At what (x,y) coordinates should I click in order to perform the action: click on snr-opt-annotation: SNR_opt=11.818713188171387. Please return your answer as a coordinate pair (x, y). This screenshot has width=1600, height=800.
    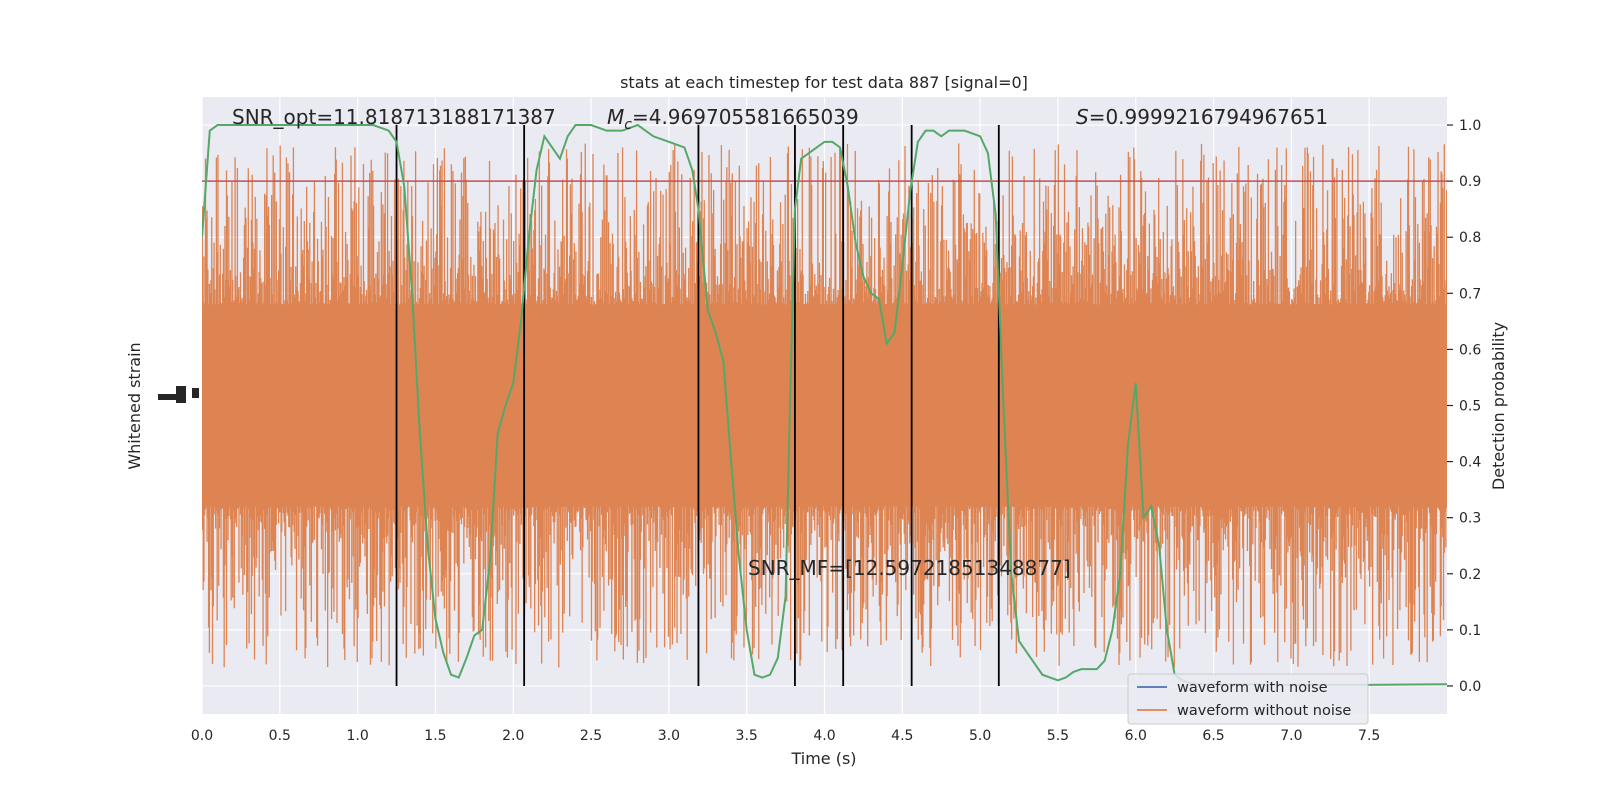
    Looking at the image, I should click on (394, 117).